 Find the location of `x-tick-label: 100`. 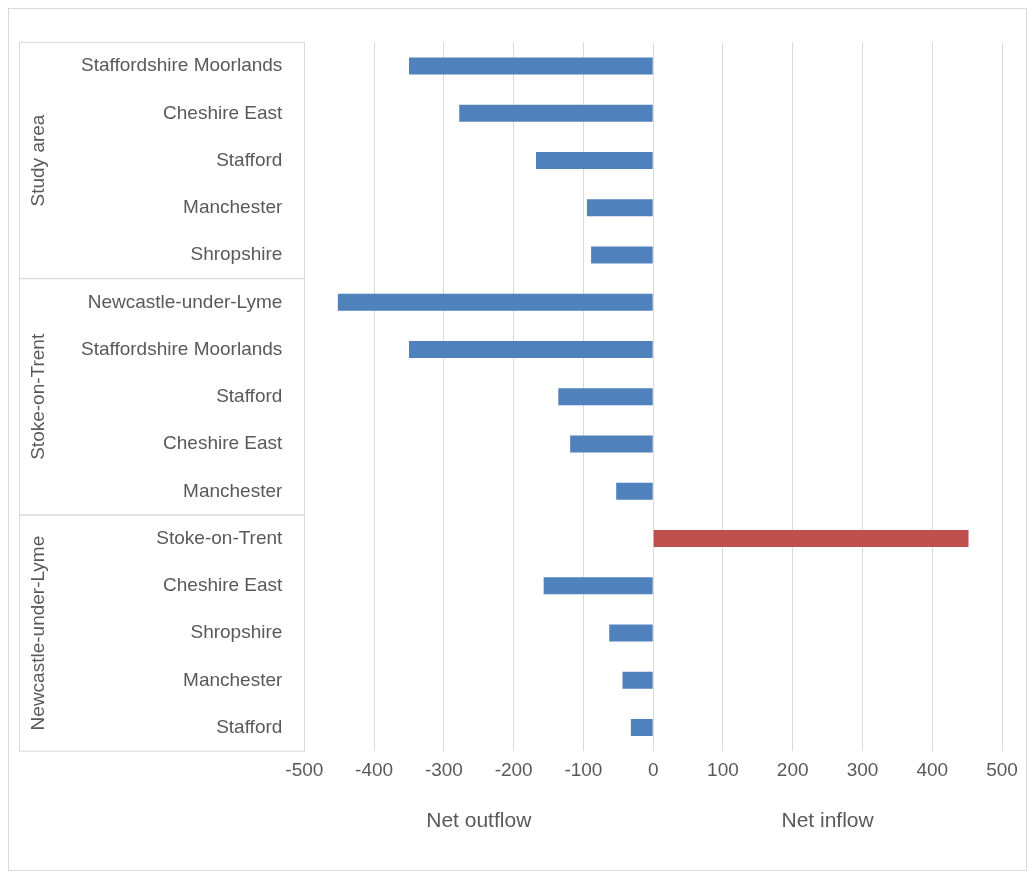

x-tick-label: 100 is located at coordinates (723, 769).